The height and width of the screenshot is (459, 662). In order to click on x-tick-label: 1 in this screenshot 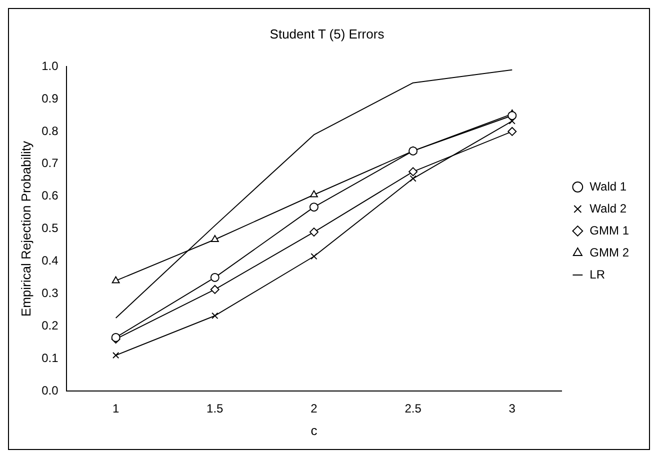, I will do `click(116, 409)`.